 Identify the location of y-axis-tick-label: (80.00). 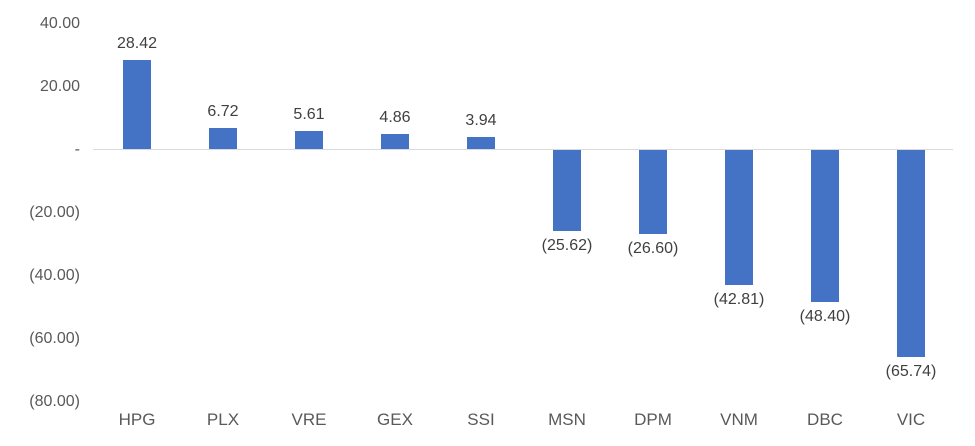
(54, 401).